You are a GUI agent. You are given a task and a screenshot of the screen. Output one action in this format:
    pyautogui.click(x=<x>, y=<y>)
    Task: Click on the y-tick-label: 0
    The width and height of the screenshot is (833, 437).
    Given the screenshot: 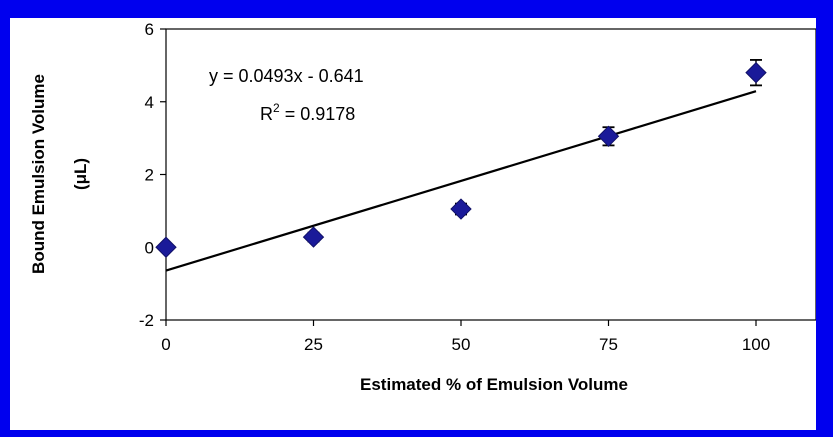 What is the action you would take?
    pyautogui.click(x=149, y=247)
    